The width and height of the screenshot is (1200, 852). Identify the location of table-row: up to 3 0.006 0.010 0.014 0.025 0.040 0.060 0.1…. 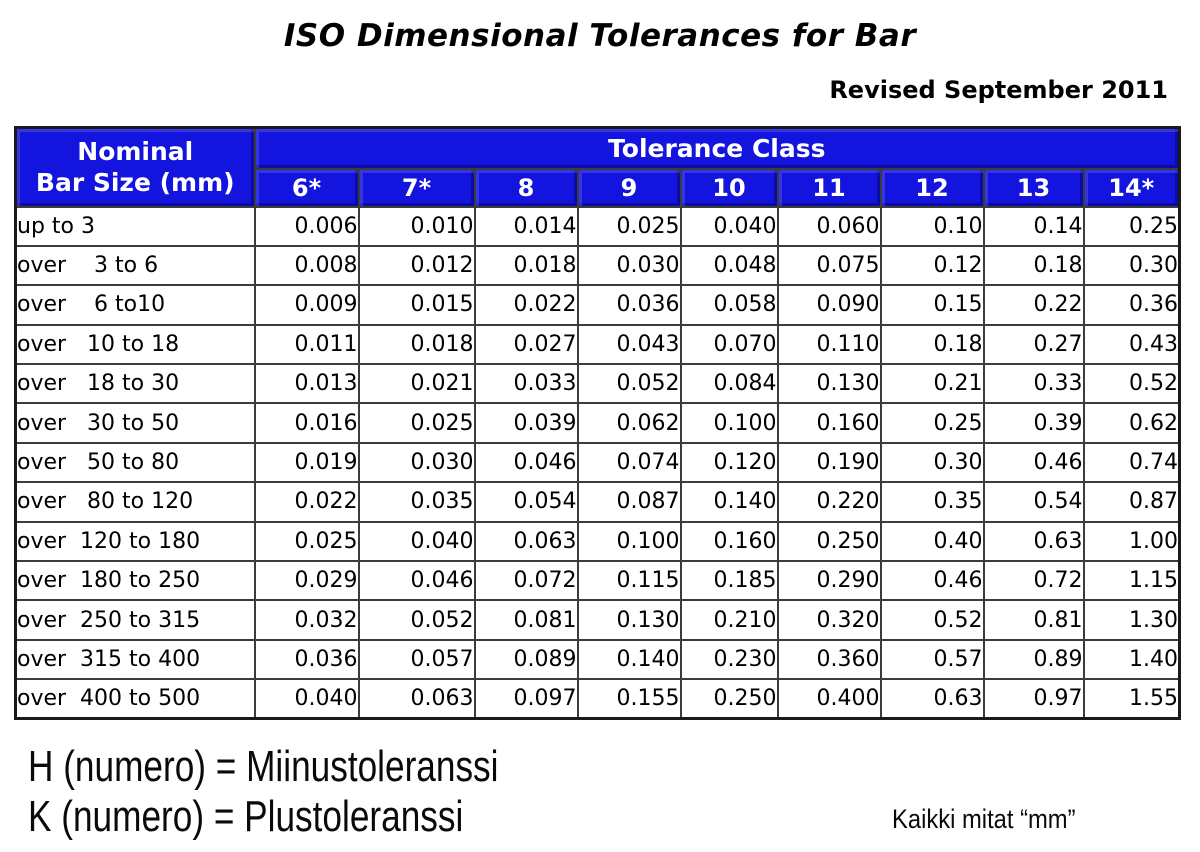
(597, 226).